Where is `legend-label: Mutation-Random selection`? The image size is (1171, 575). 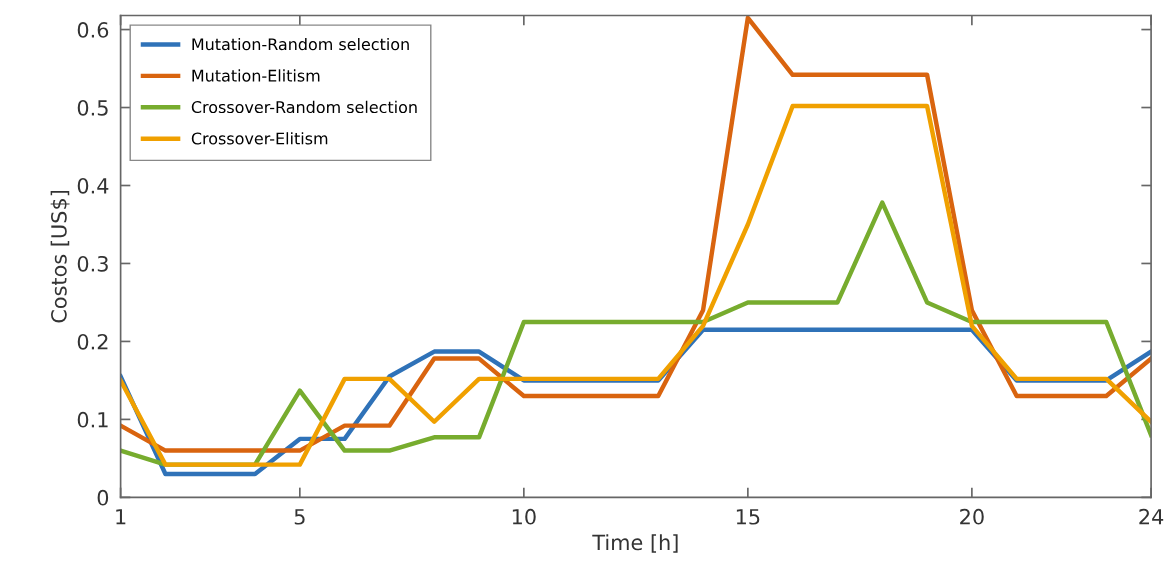
legend-label: Mutation-Random selection is located at coordinates (300, 44).